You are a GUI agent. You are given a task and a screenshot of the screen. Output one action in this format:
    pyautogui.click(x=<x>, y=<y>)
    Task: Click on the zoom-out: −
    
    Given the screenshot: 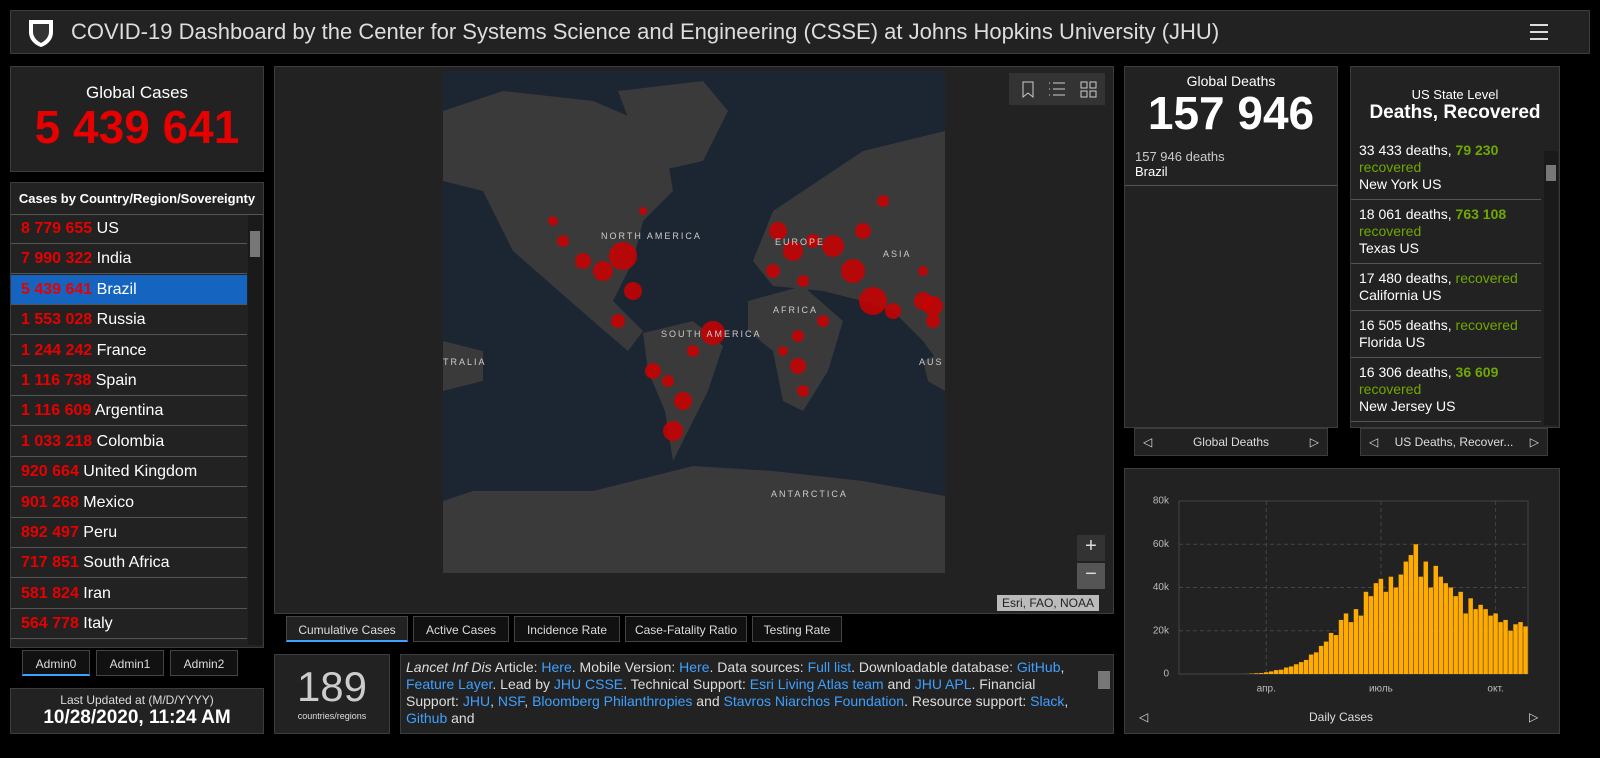 What is the action you would take?
    pyautogui.click(x=1091, y=576)
    